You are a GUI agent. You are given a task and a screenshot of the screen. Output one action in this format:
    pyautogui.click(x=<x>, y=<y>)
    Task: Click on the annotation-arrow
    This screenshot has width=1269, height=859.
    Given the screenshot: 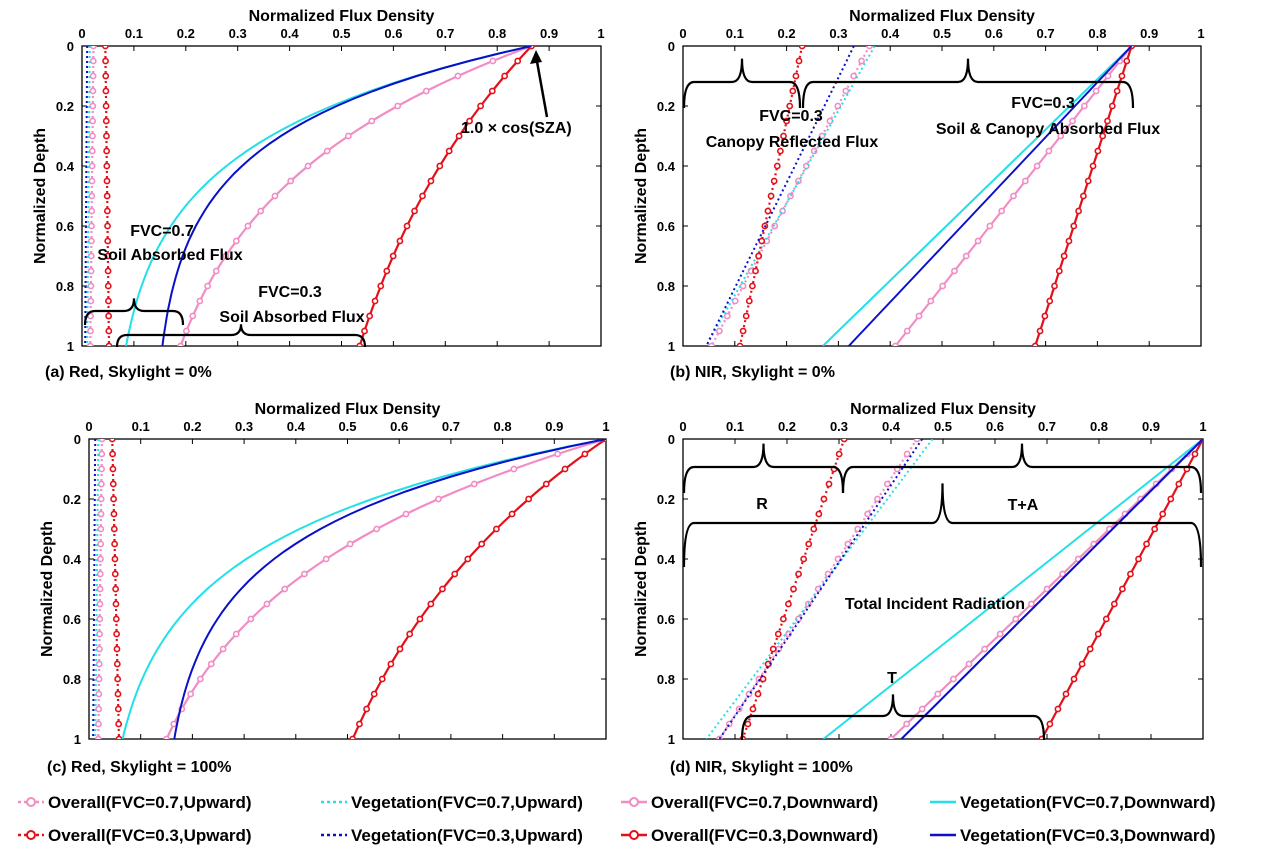 What is the action you would take?
    pyautogui.click(x=541, y=86)
    